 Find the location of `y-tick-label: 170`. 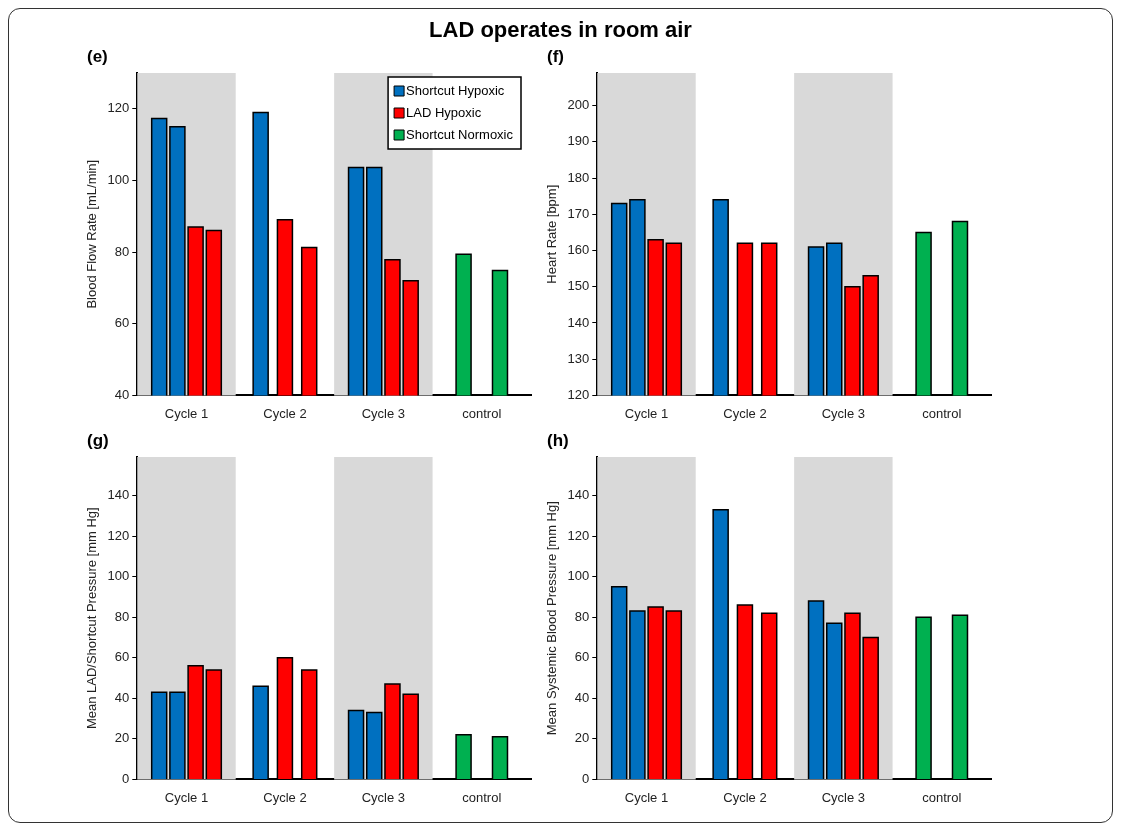

y-tick-label: 170 is located at coordinates (578, 213).